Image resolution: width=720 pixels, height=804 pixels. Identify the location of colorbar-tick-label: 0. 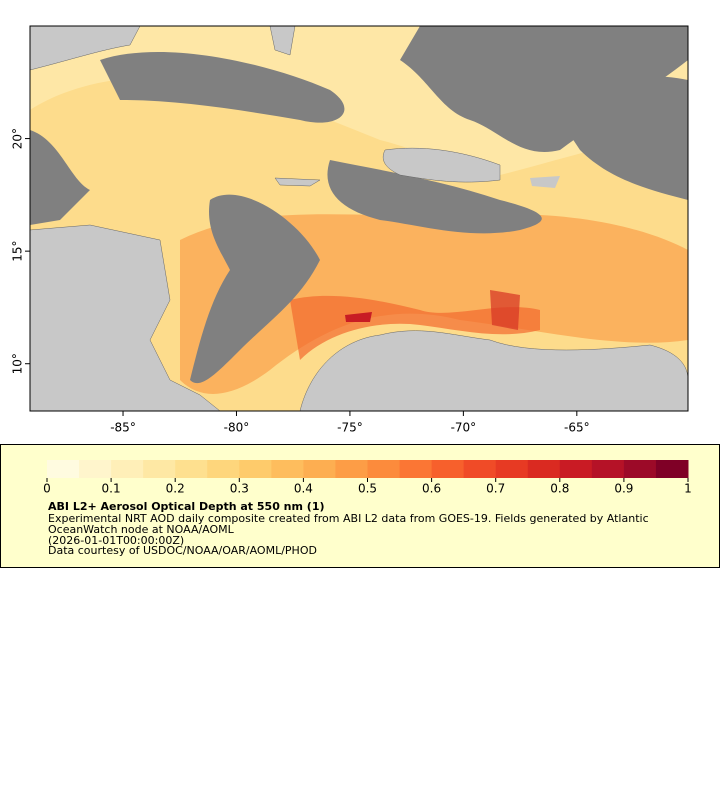
(47, 489).